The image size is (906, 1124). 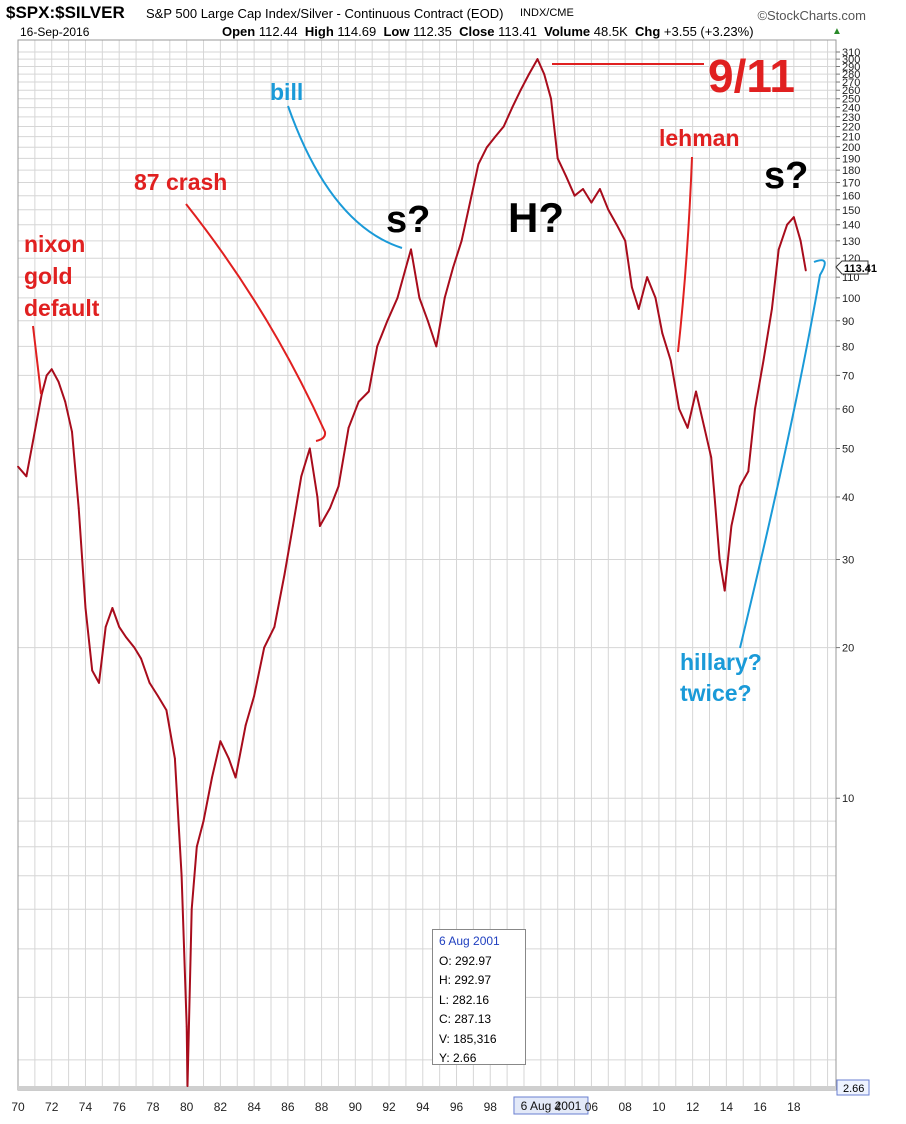 What do you see at coordinates (851, 184) in the screenshot?
I see `y-tick-label: 170` at bounding box center [851, 184].